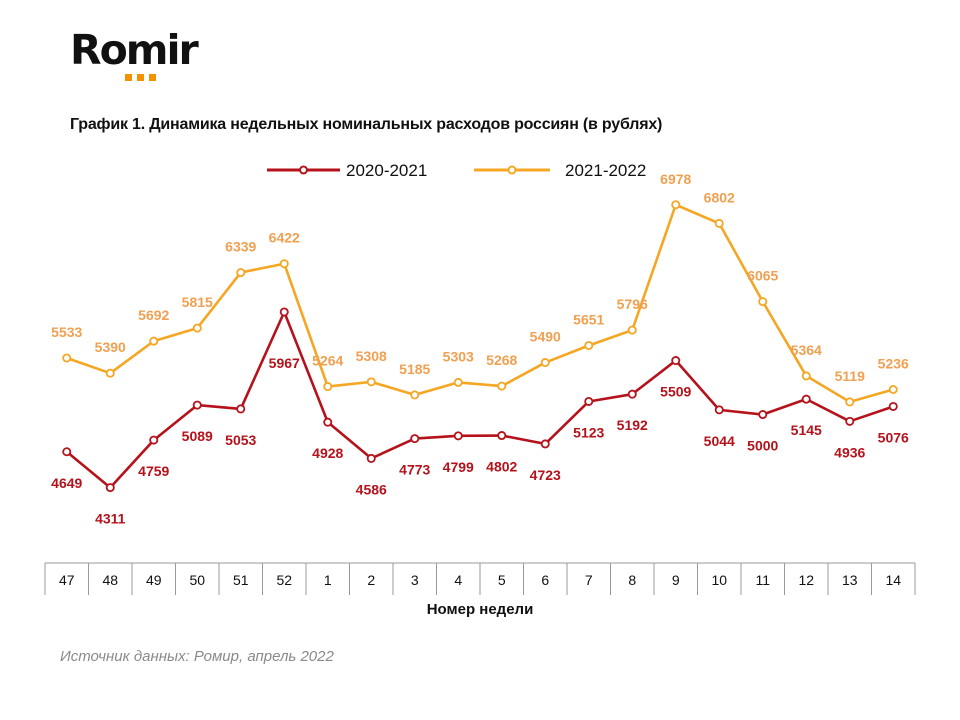  I want to click on x-tick-label: 9, so click(676, 580).